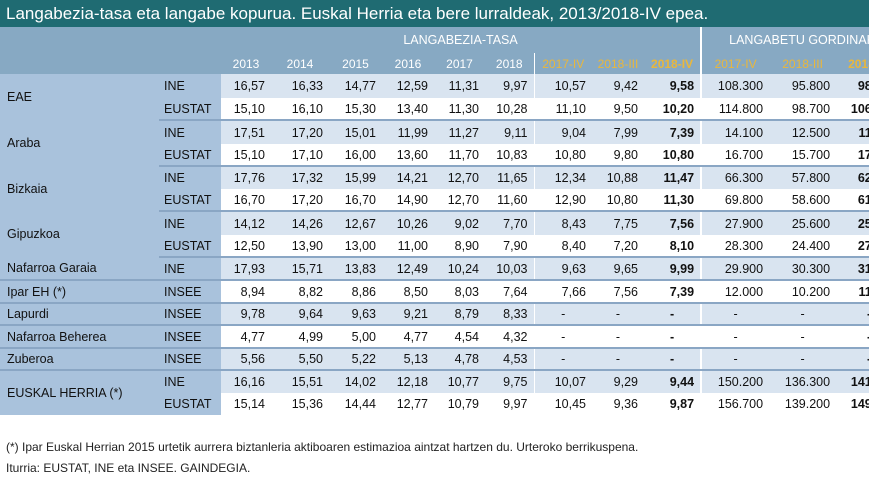 The height and width of the screenshot is (481, 869). Describe the element at coordinates (852, 177) in the screenshot. I see `count-cell: 62.000` at that location.